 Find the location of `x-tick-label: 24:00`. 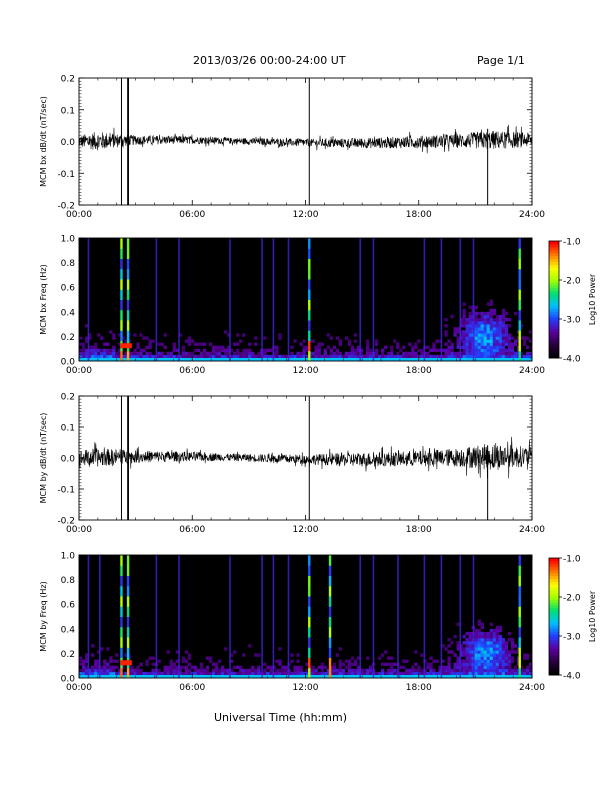

x-tick-label: 24:00 is located at coordinates (532, 530).